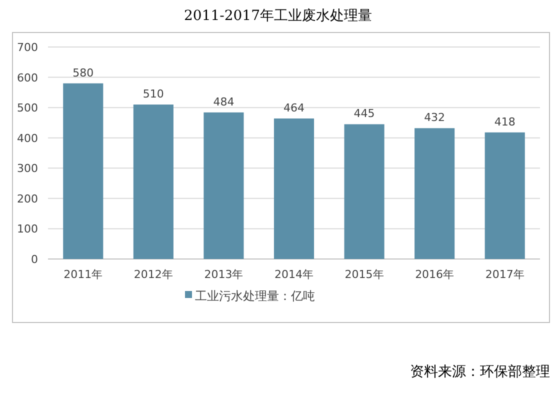  Describe the element at coordinates (364, 274) in the screenshot. I see `x-tick-label: 2015年` at that location.